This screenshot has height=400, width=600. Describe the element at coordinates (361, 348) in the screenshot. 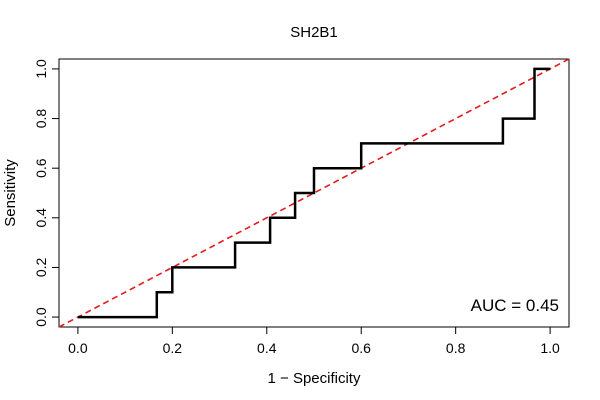

I see `x-tick-label: 0.6` at that location.